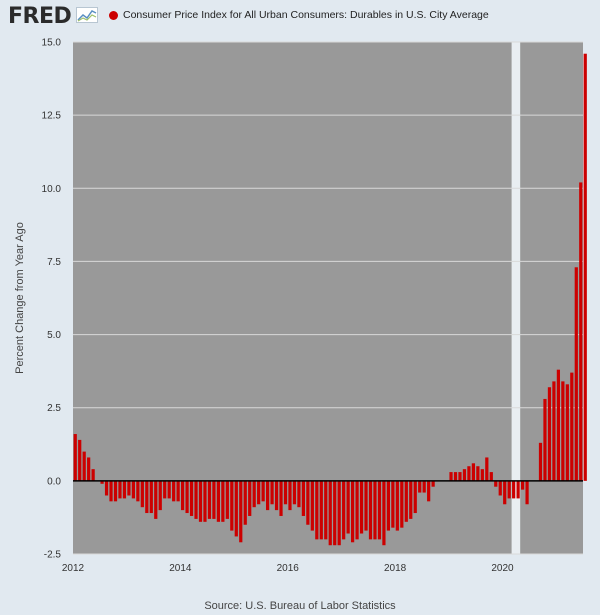 The height and width of the screenshot is (615, 600). I want to click on fred-logo: FRED, so click(40, 16).